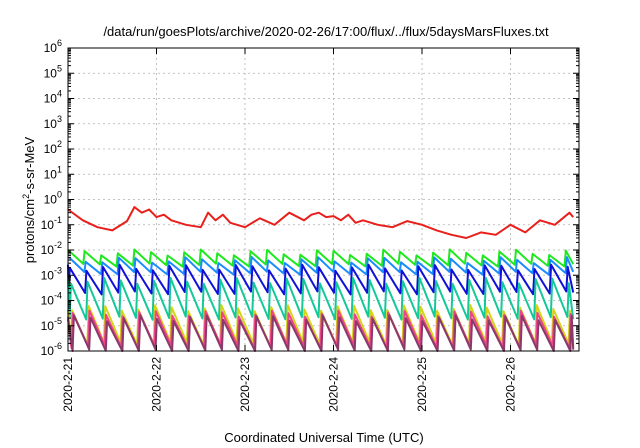 Image resolution: width=640 pixels, height=448 pixels. Describe the element at coordinates (53, 122) in the screenshot. I see `y-tick-label: 10³` at that location.